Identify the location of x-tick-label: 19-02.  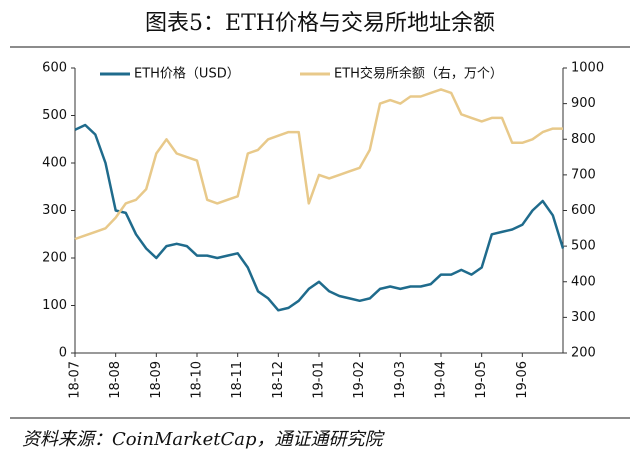
(359, 380).